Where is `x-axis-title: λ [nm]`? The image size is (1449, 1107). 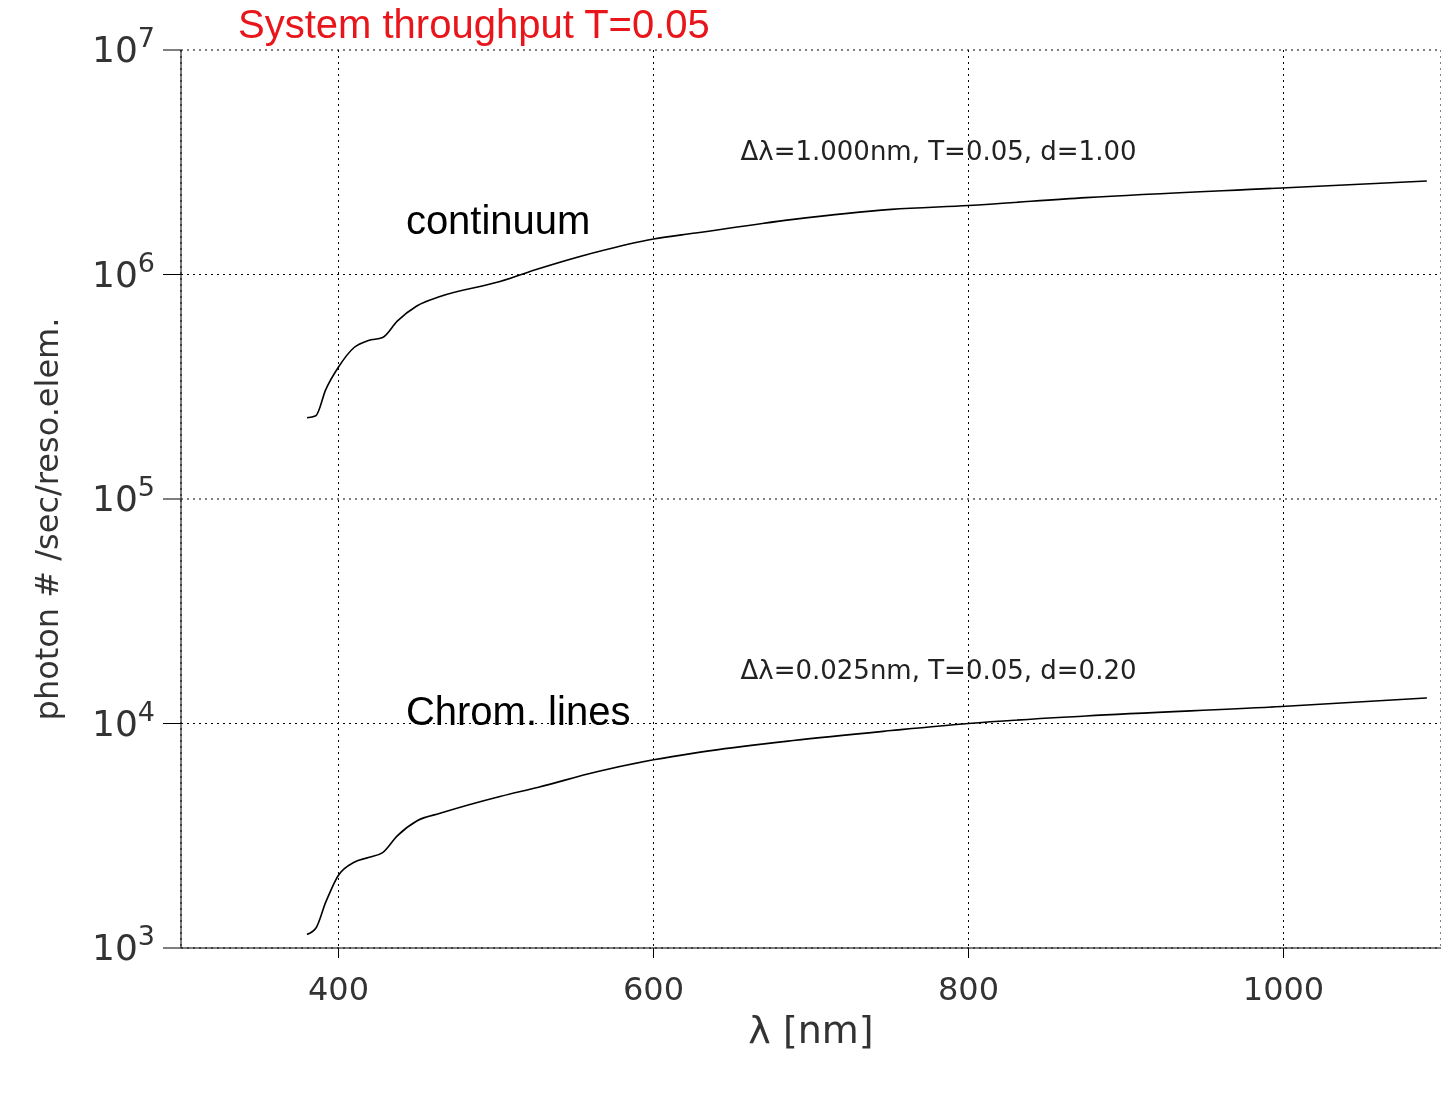 x-axis-title: λ [nm] is located at coordinates (811, 1030).